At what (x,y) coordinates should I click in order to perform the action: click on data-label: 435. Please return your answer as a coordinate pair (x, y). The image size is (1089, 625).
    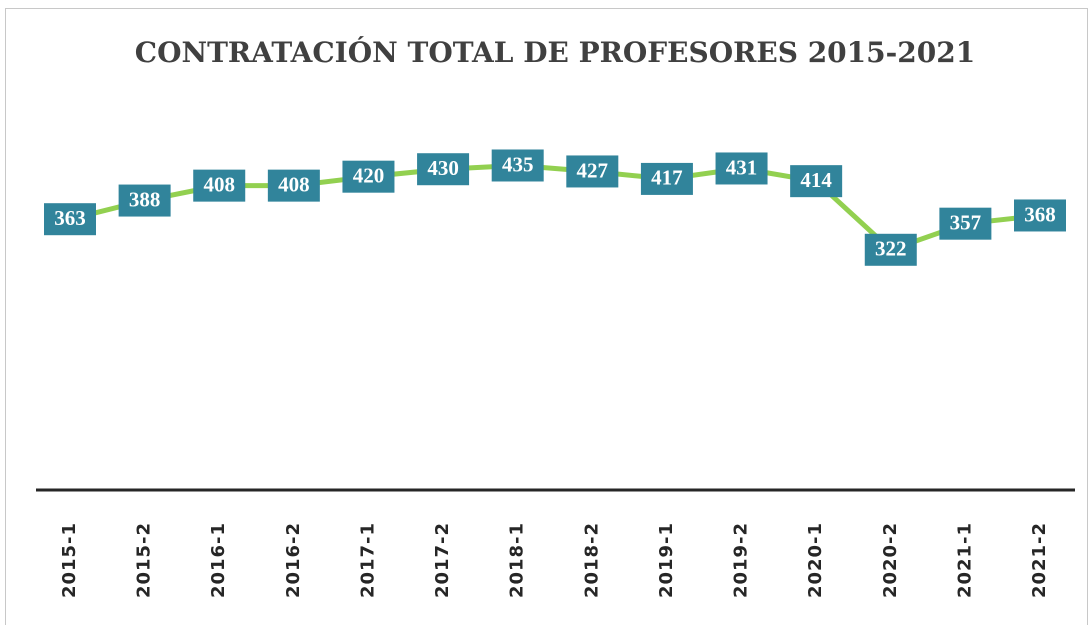
    Looking at the image, I should click on (518, 164).